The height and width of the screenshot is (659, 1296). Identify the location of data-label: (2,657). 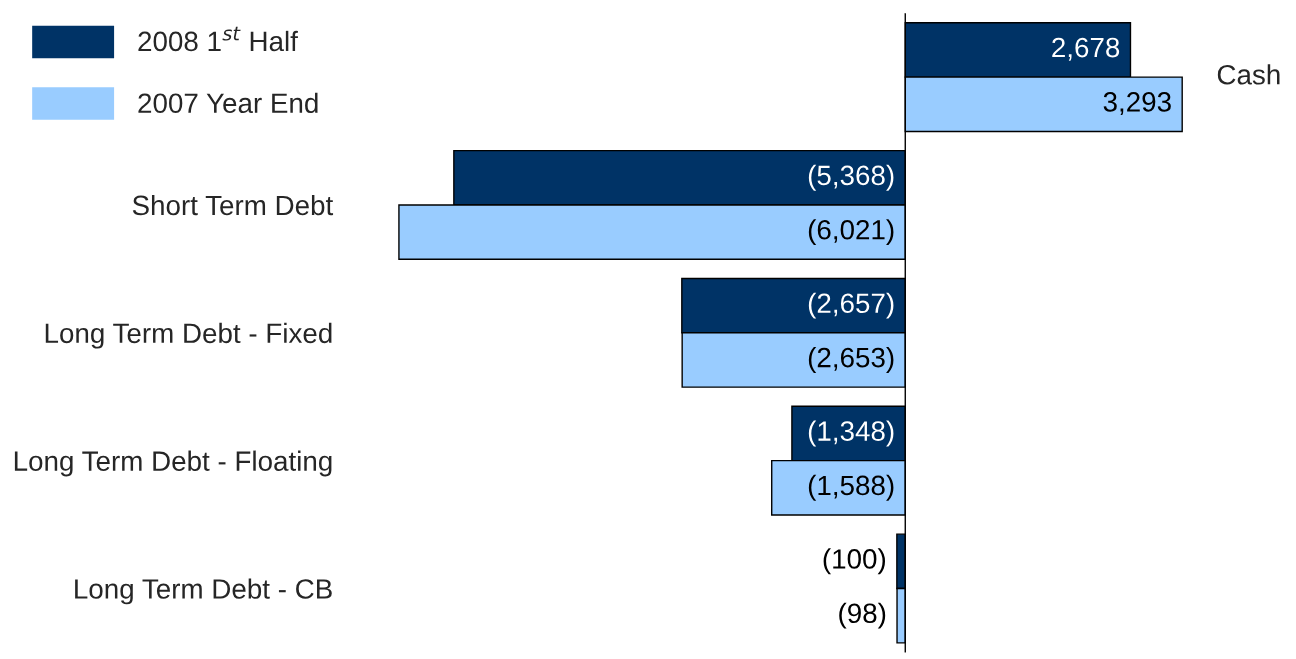
(851, 305).